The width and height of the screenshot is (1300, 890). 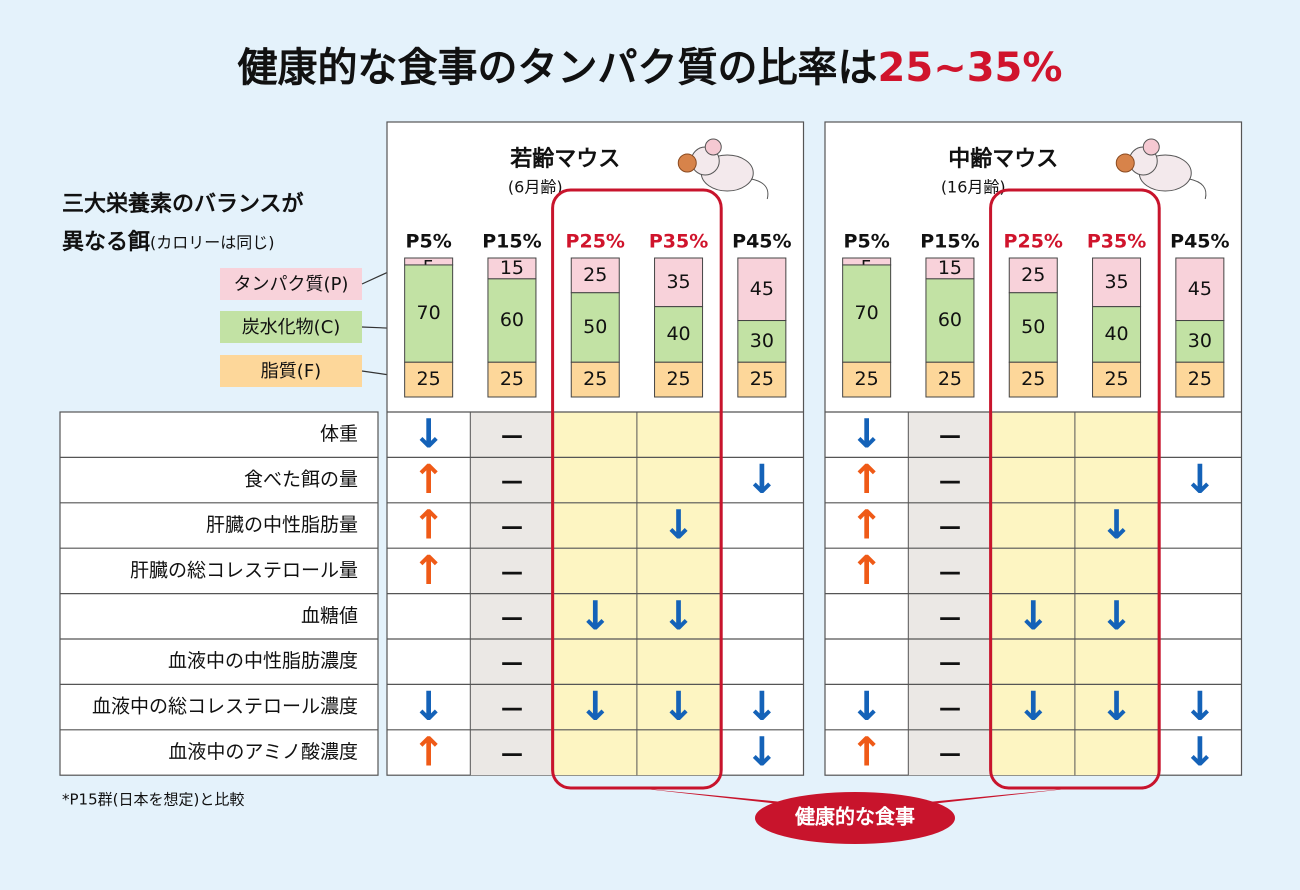 I want to click on diet-label: P25%, so click(x=1033, y=242).